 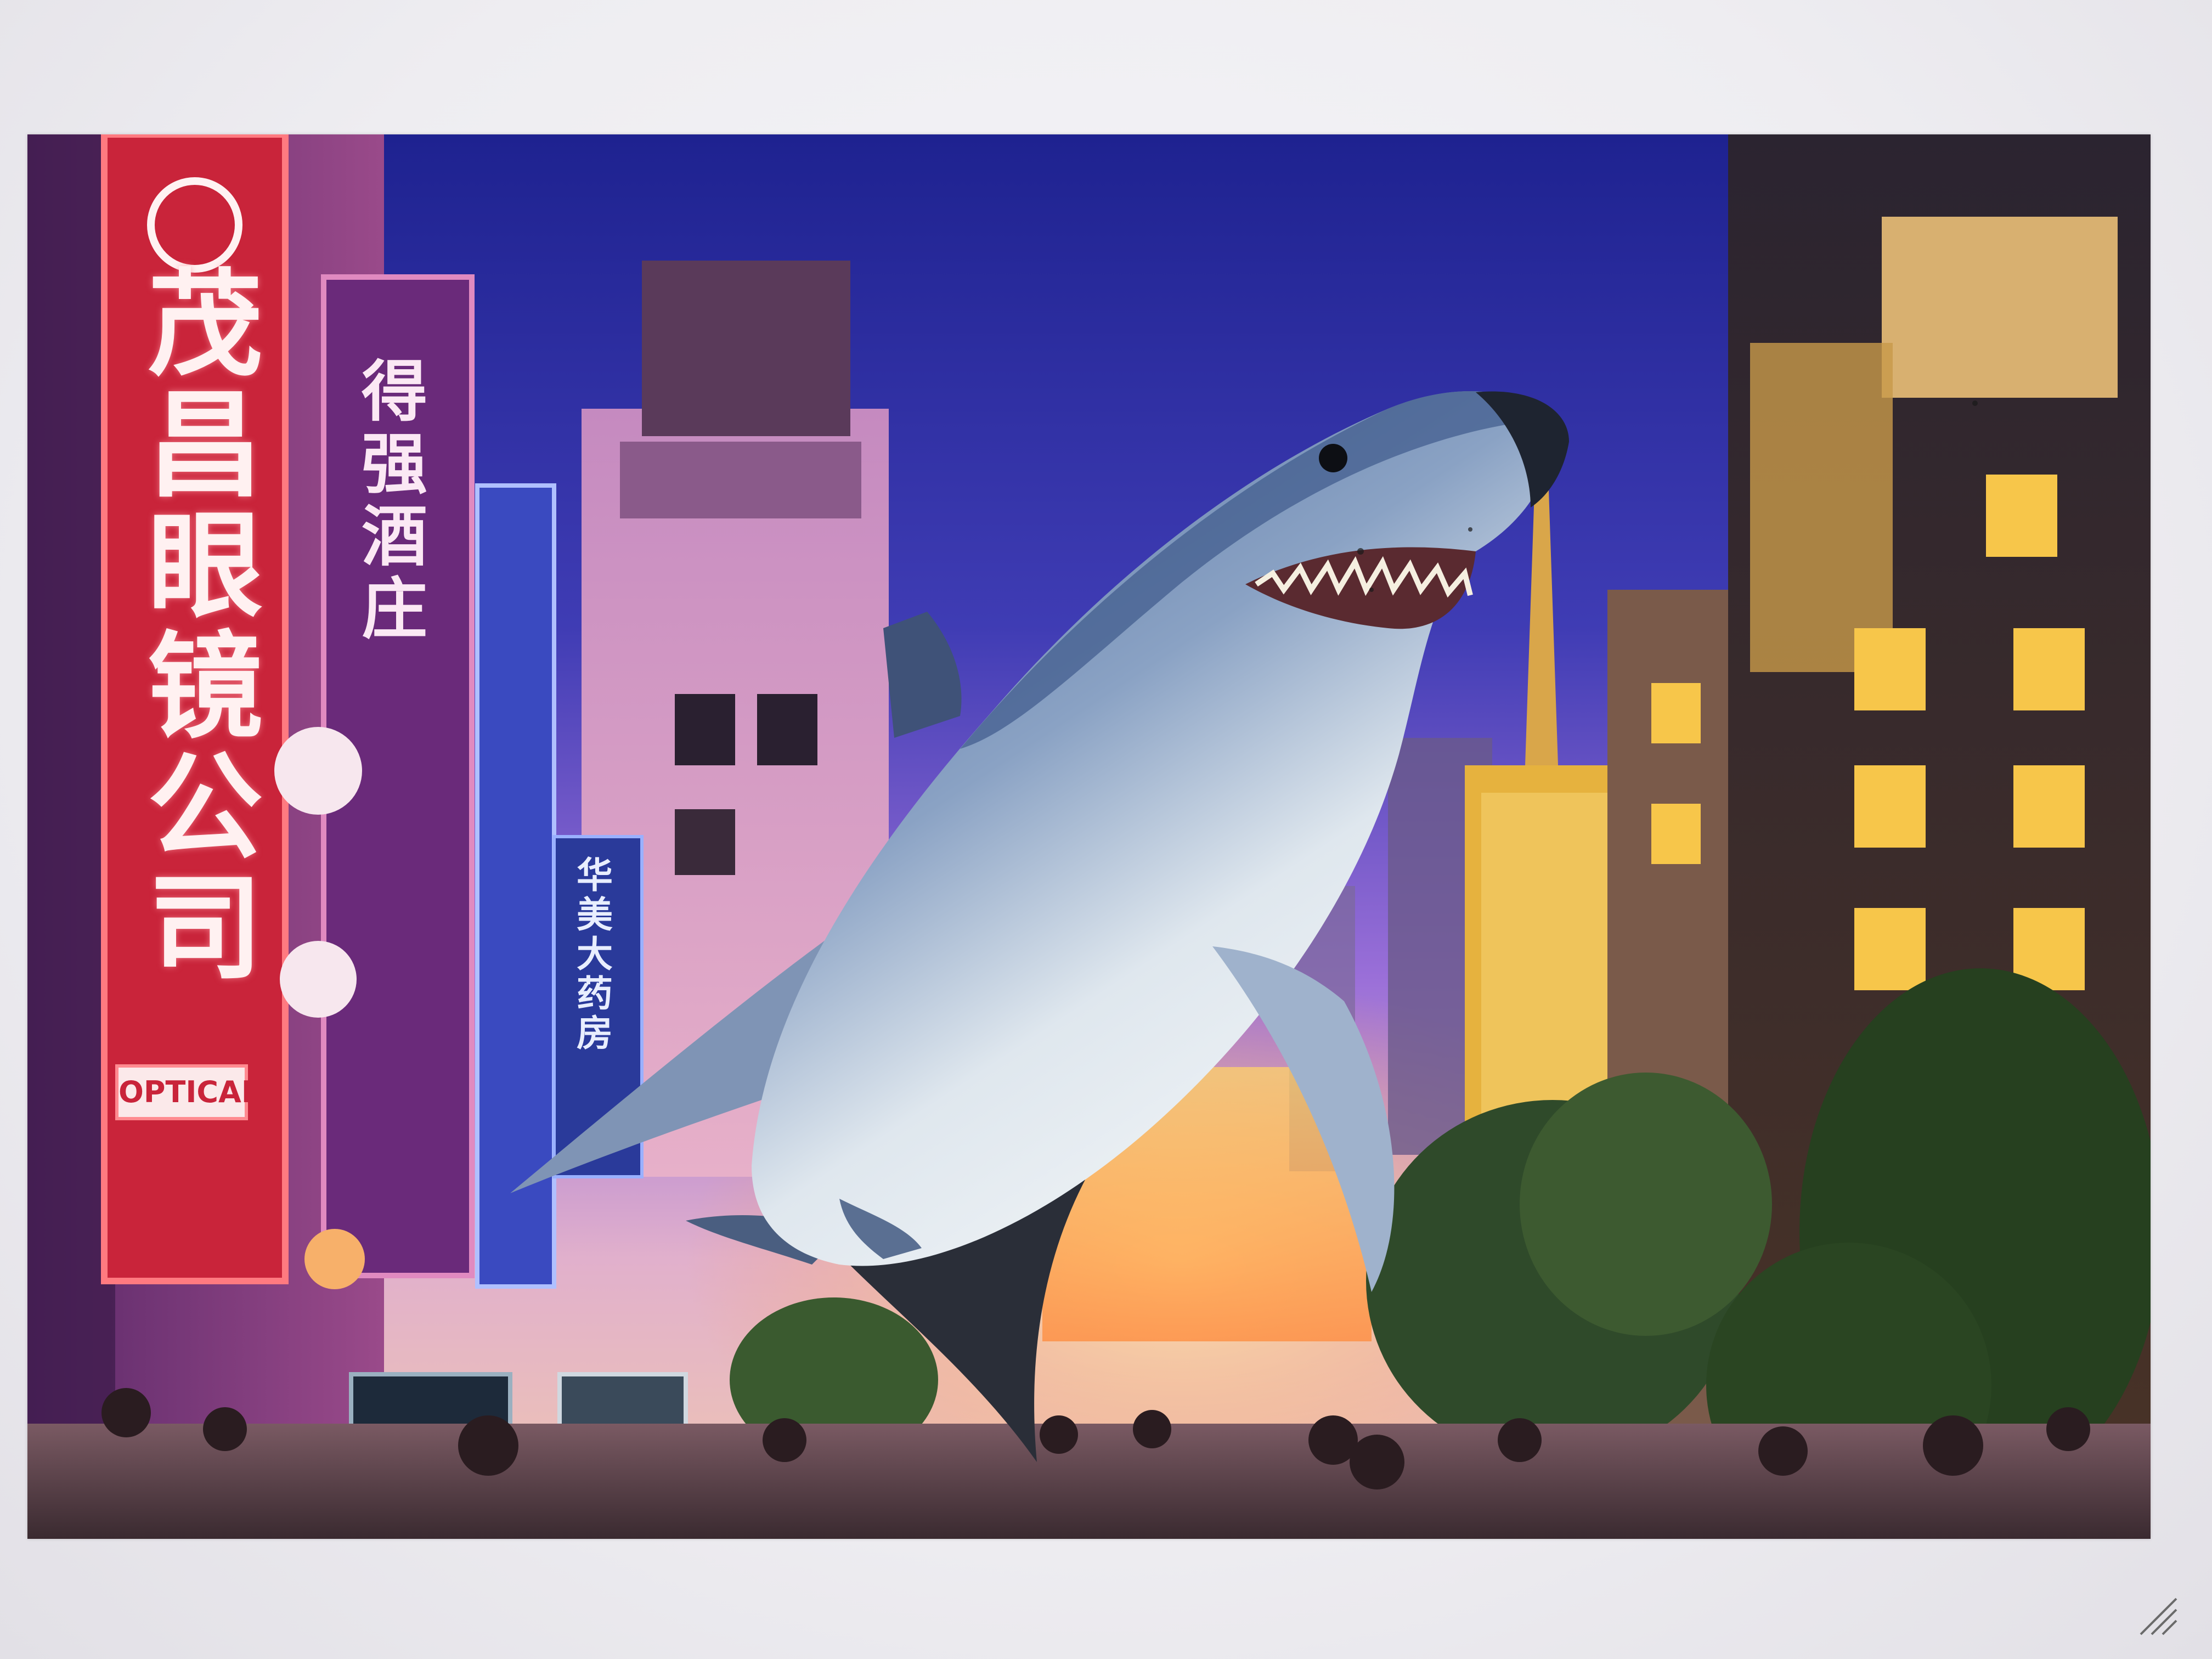 I want to click on optical-sign-characters: 茂昌眼镜公司, so click(x=195, y=625).